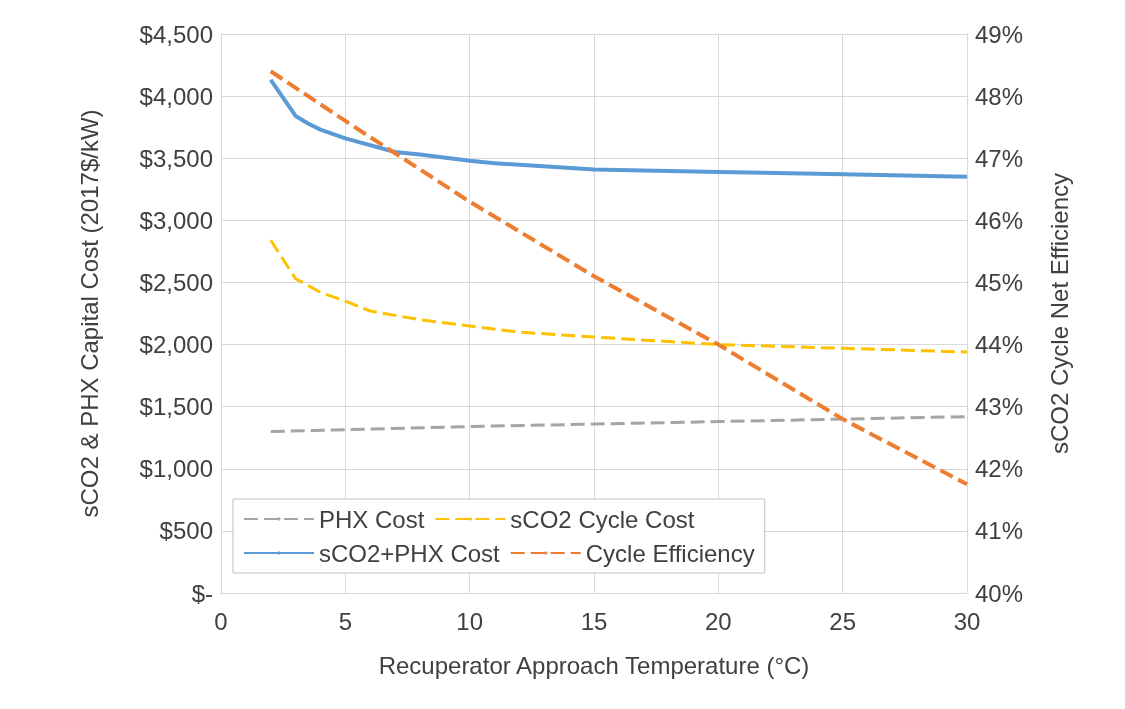  I want to click on legend-label: PHX Cost, so click(372, 519).